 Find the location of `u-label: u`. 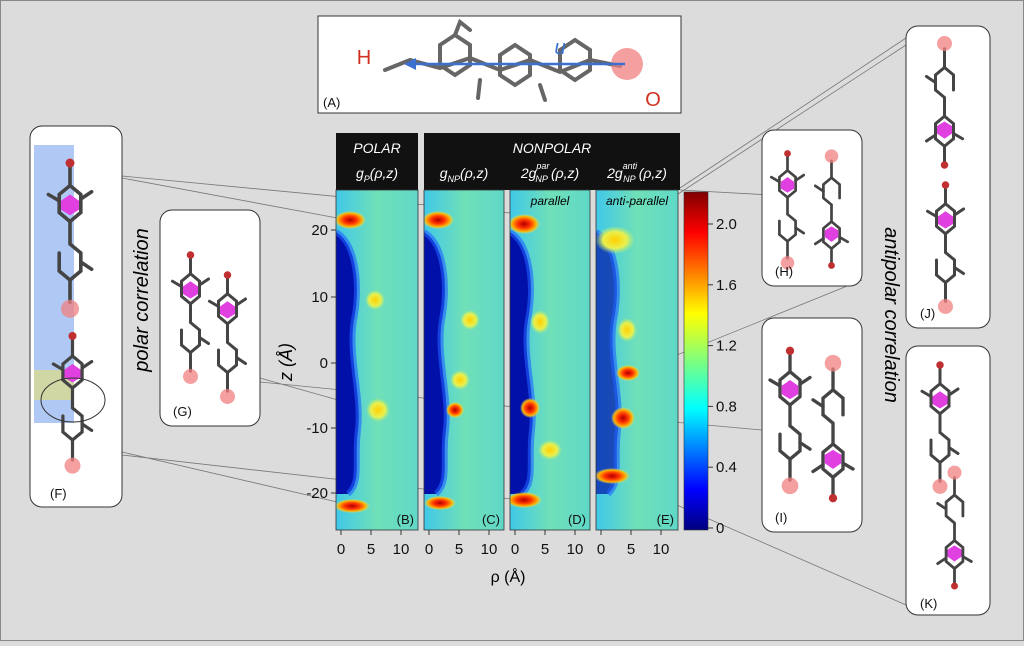

u-label: u is located at coordinates (559, 48).